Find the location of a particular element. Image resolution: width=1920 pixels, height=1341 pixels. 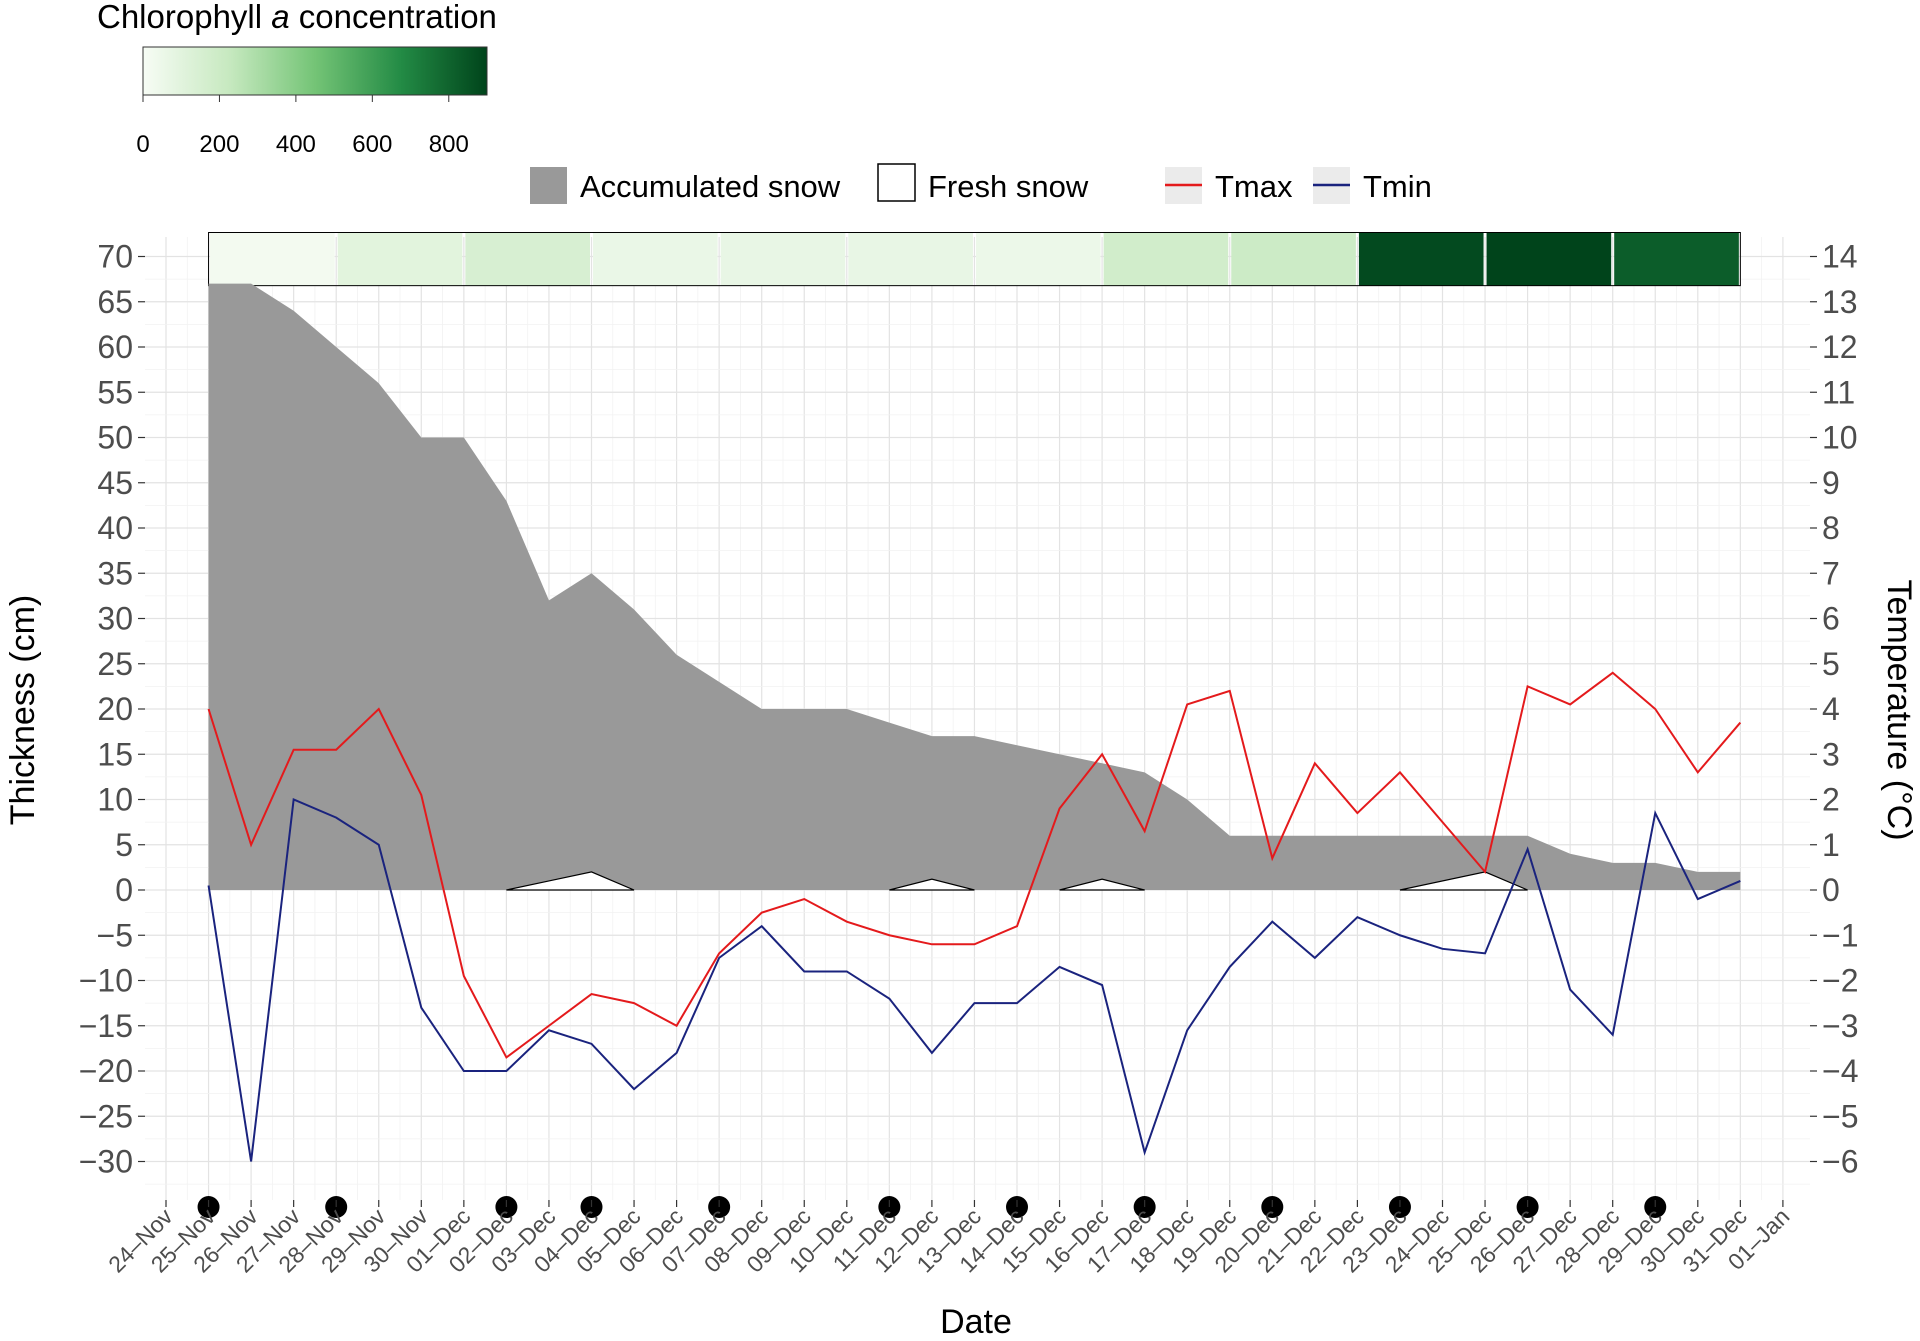

chlorophyll-bar is located at coordinates (974, 259).